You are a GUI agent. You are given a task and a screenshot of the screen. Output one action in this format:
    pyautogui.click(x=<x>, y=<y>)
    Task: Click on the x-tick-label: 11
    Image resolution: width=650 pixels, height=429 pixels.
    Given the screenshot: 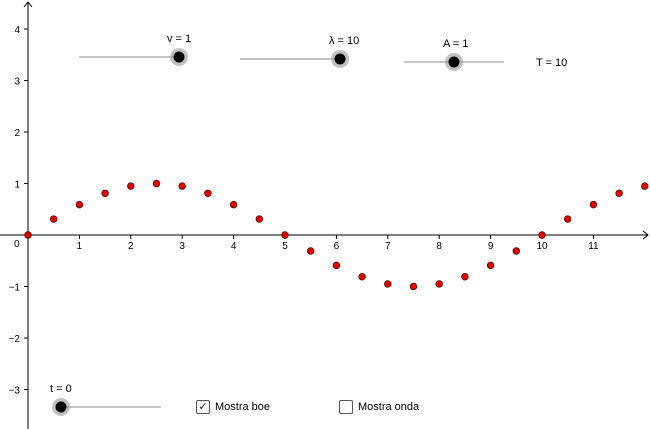 What is the action you would take?
    pyautogui.click(x=593, y=246)
    